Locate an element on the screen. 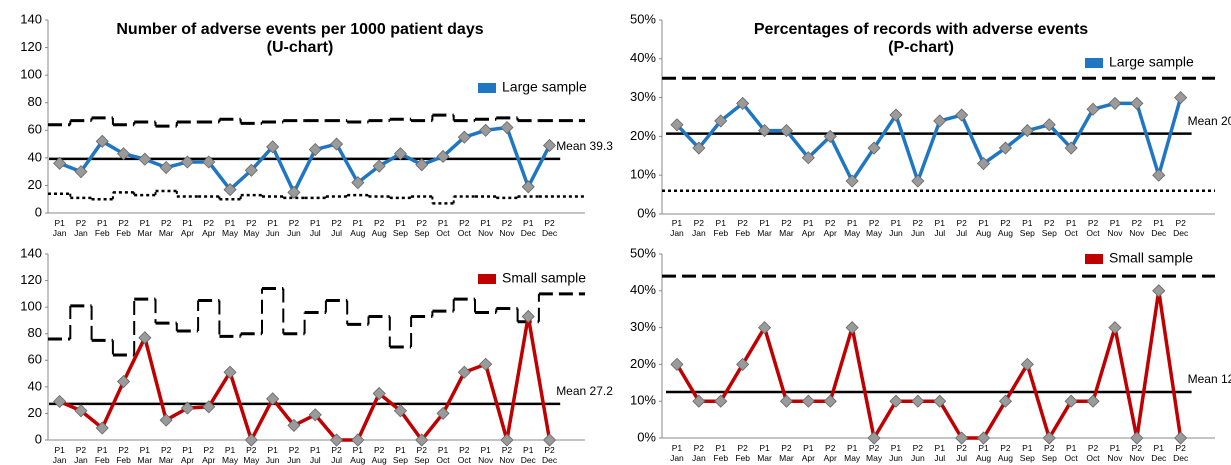 The image size is (1231, 465). y-tick-label: 20 is located at coordinates (35, 412).